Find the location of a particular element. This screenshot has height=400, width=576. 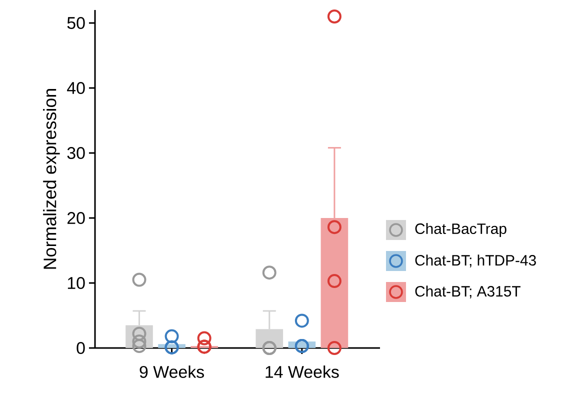

x-tick-label: 9 Weeks is located at coordinates (172, 372).